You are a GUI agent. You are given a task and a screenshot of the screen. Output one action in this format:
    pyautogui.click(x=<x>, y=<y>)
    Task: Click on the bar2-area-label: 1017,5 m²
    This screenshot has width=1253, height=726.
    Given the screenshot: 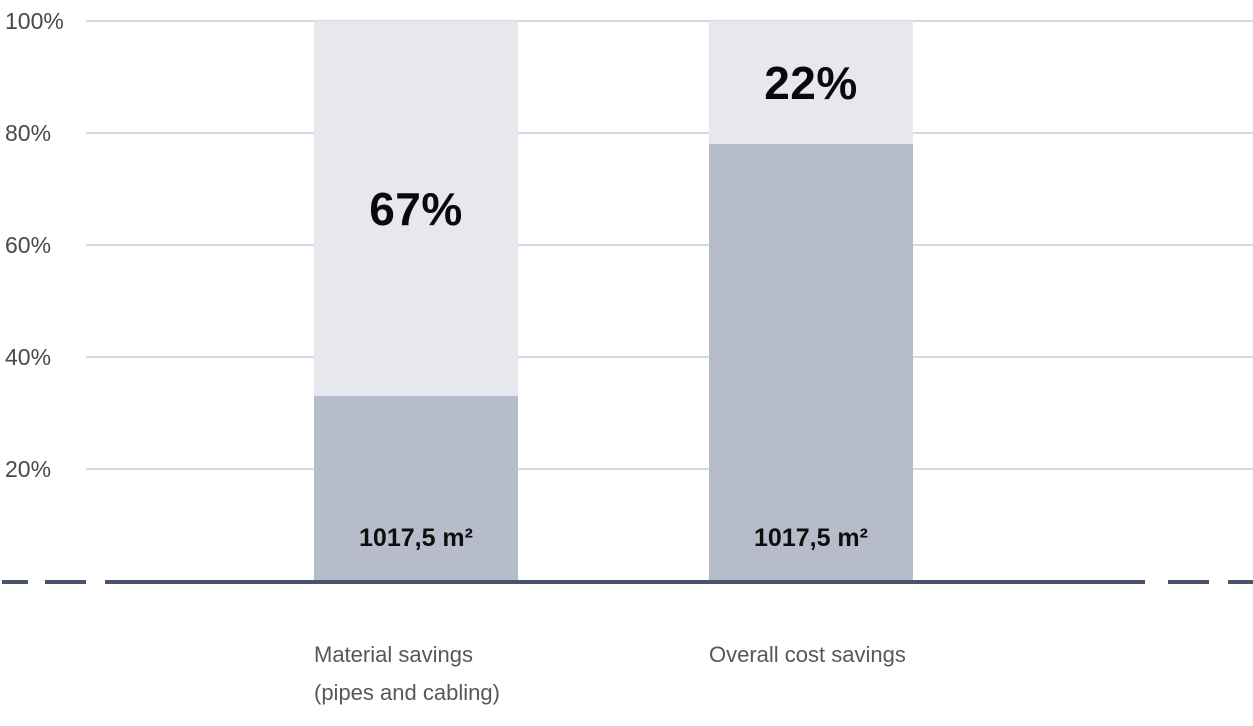 What is the action you would take?
    pyautogui.click(x=811, y=537)
    